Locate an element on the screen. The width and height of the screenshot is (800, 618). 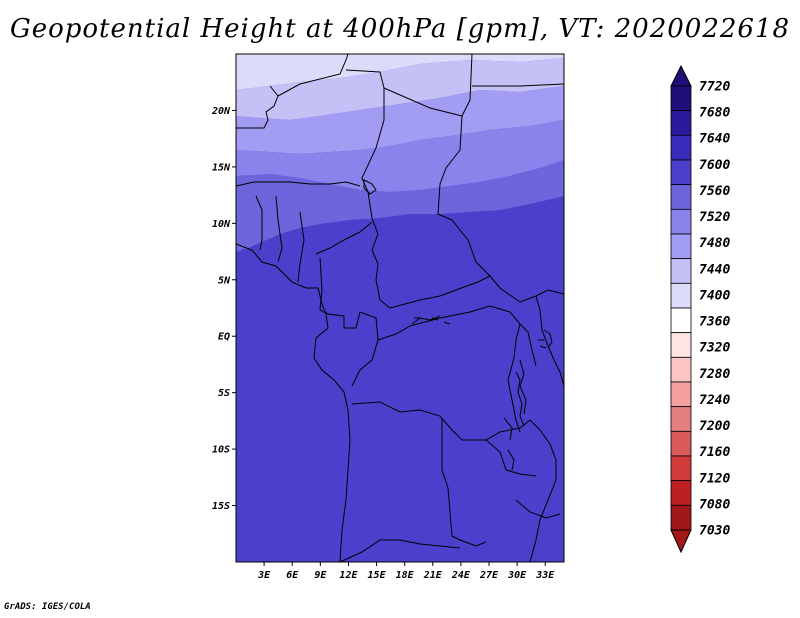
colorbar-label: 7280 is located at coordinates (714, 374).